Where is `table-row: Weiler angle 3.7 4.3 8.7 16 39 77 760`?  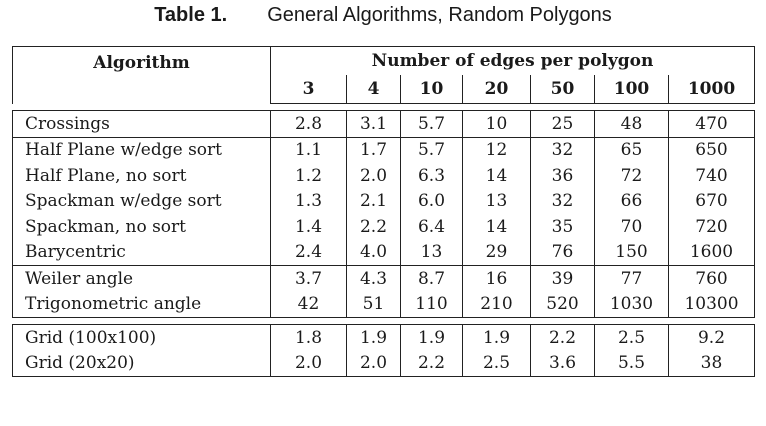
table-row: Weiler angle 3.7 4.3 8.7 16 39 77 760 is located at coordinates (383, 278).